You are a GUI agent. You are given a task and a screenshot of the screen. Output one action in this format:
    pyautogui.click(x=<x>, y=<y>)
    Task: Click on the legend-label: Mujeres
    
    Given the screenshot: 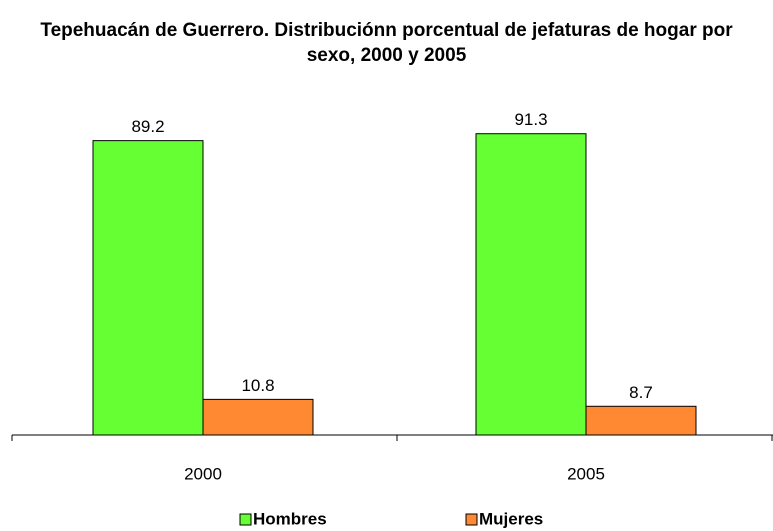 What is the action you would take?
    pyautogui.click(x=511, y=518)
    